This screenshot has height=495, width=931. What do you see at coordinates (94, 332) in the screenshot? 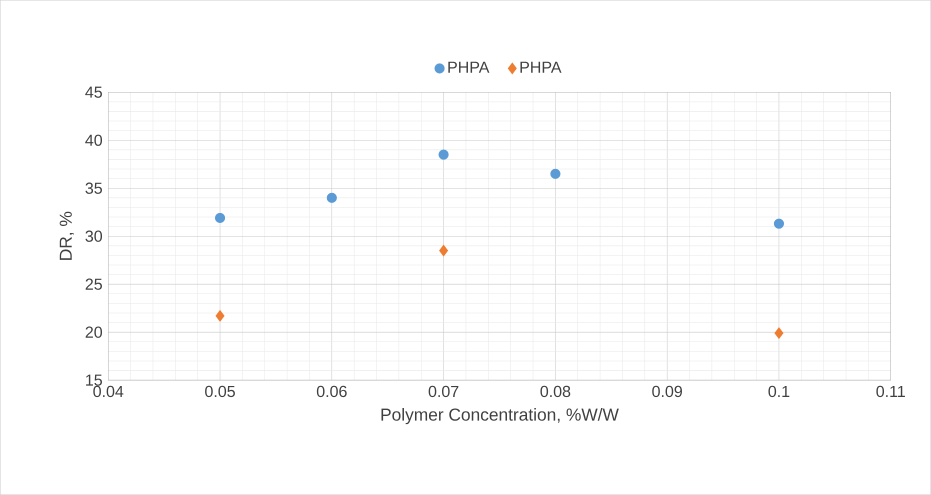
I see `y-tick-label: 20` at bounding box center [94, 332].